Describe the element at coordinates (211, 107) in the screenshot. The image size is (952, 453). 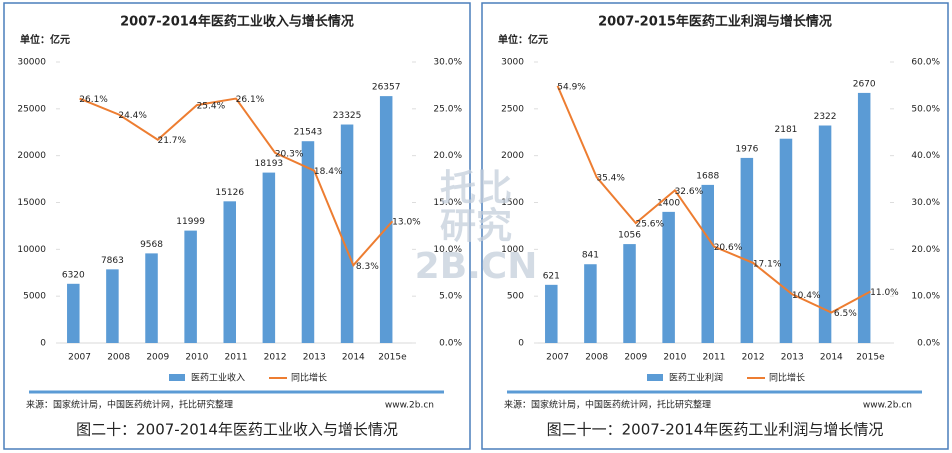
I see `line-value-label: 25.4%` at that location.